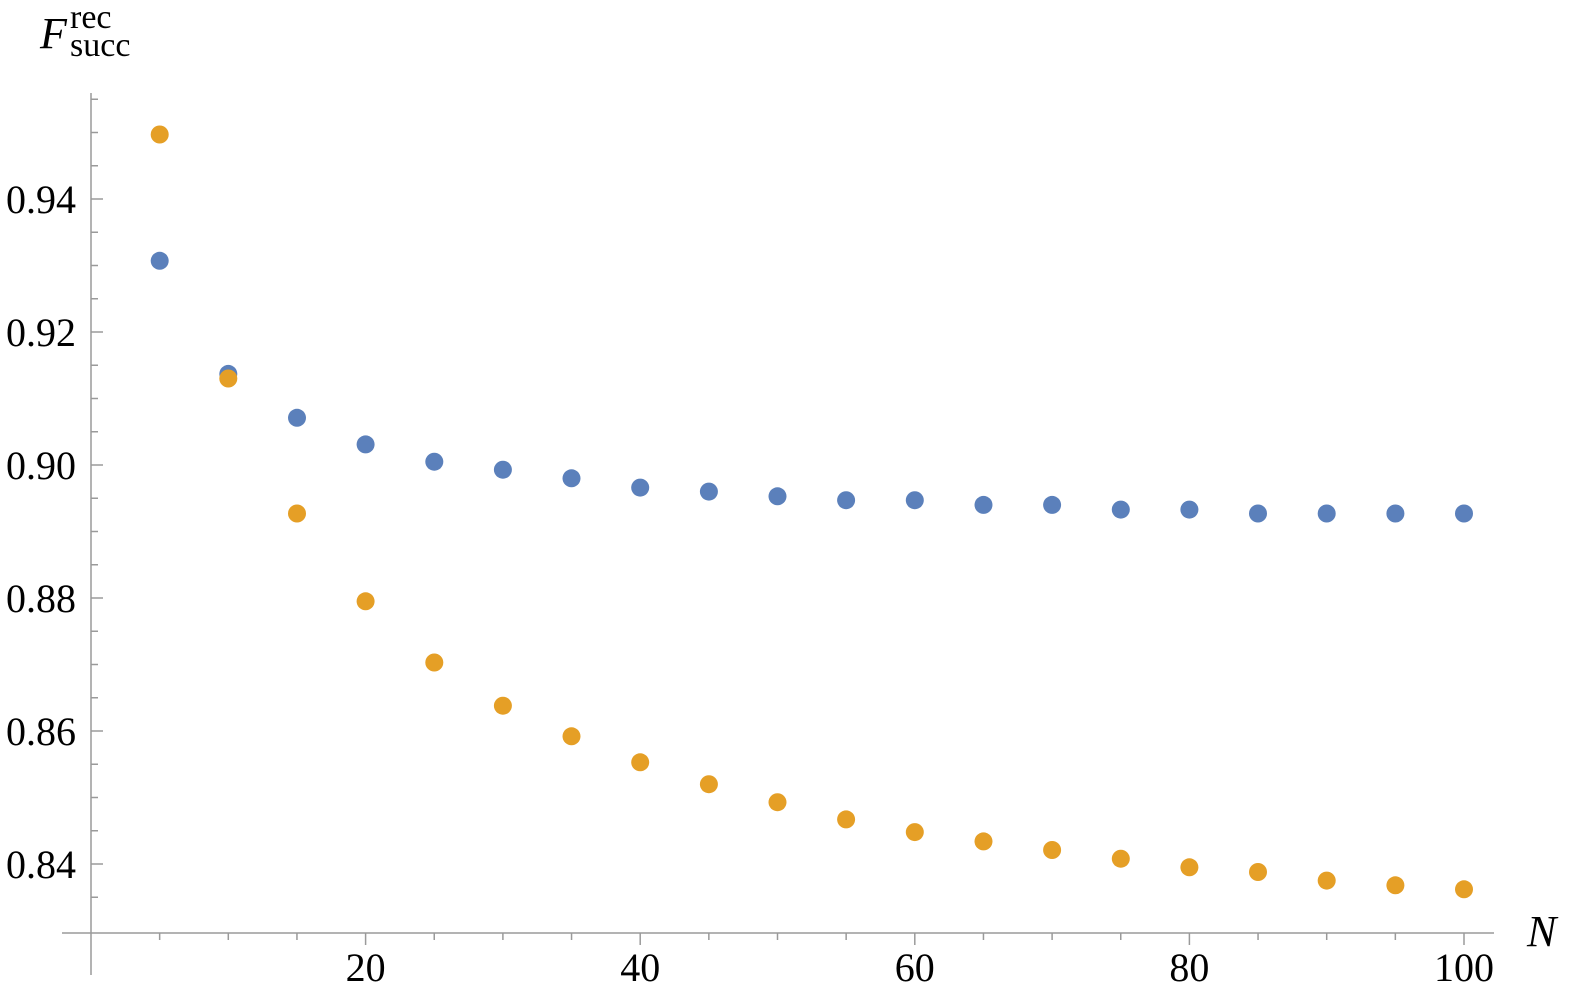 The image size is (1578, 1008). What do you see at coordinates (41, 199) in the screenshot?
I see `y-tick-label: 0.94` at bounding box center [41, 199].